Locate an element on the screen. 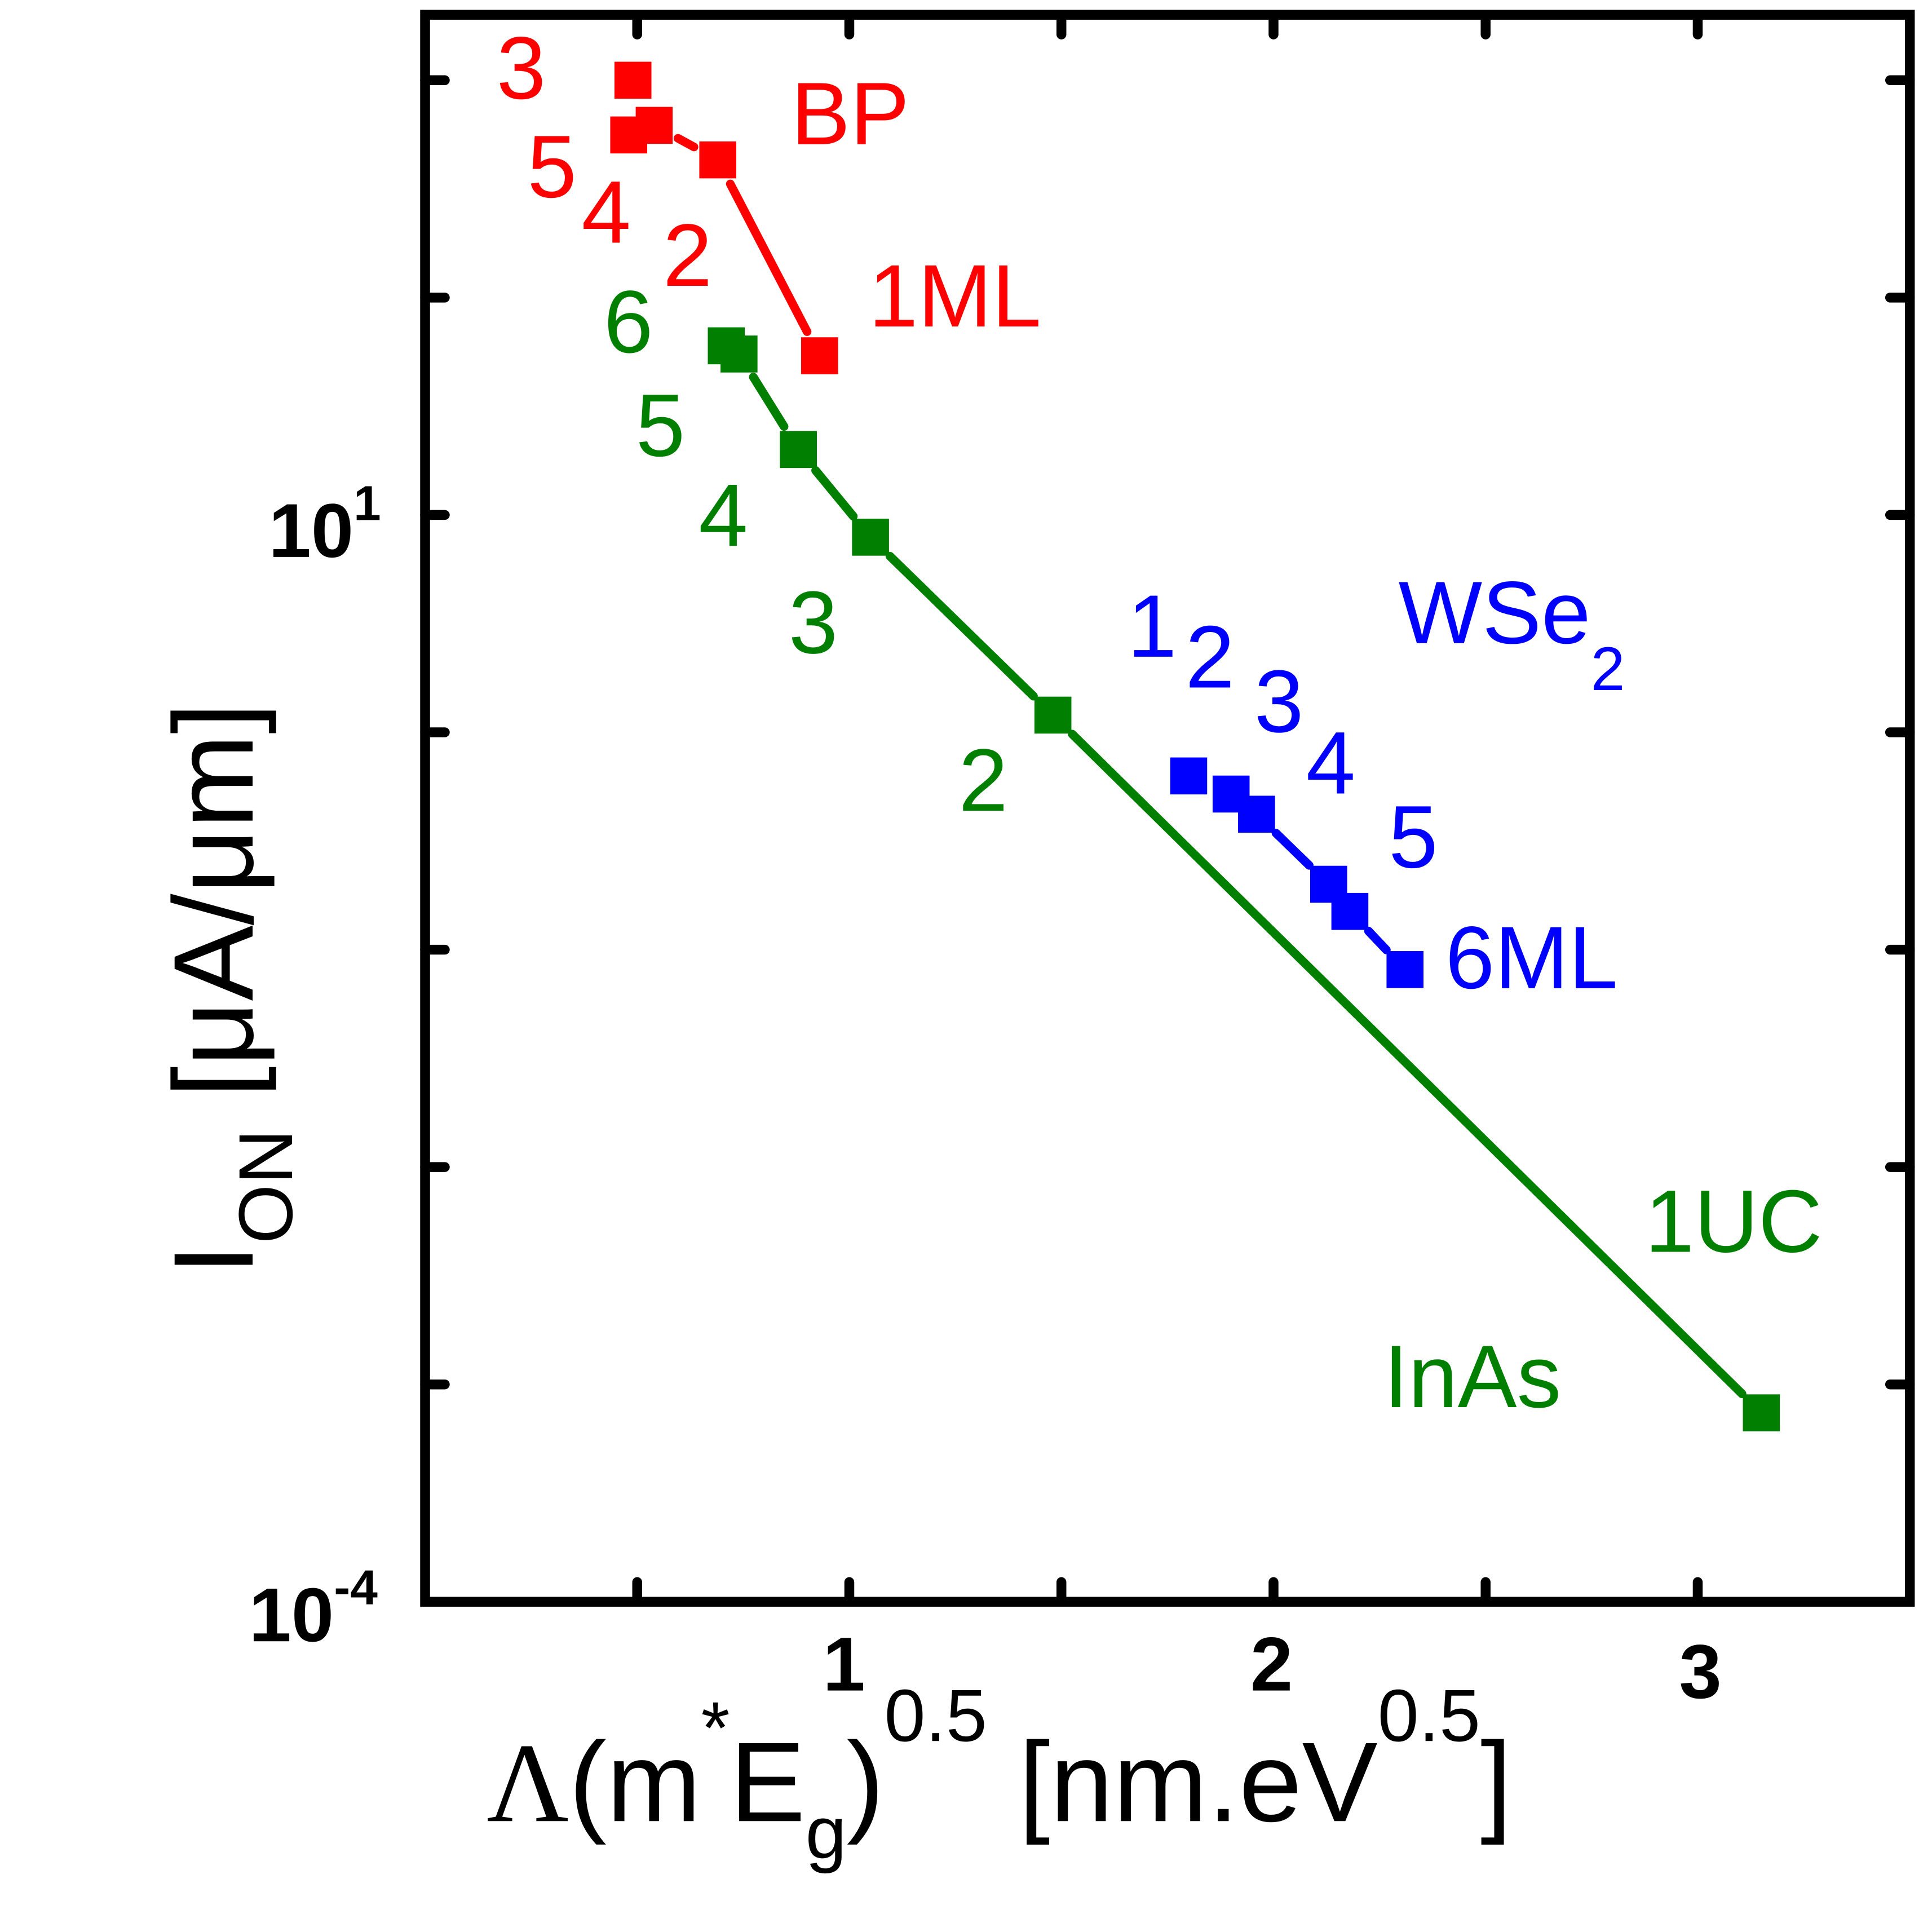 This screenshot has height=1932, width=1932. inas-label-6: 6 is located at coordinates (628, 322).